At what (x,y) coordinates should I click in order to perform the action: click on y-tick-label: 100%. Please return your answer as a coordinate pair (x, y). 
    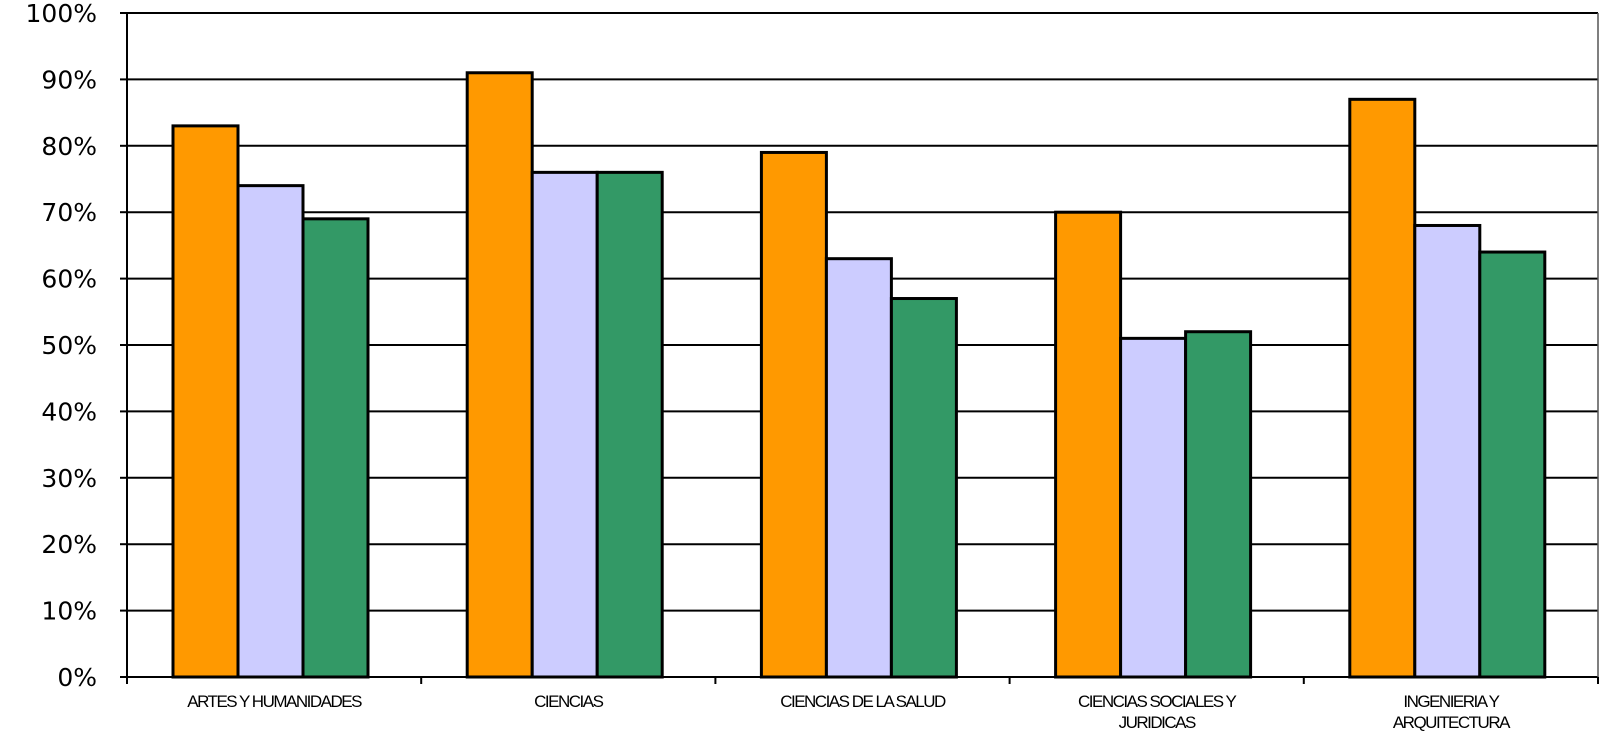
    Looking at the image, I should click on (61, 14).